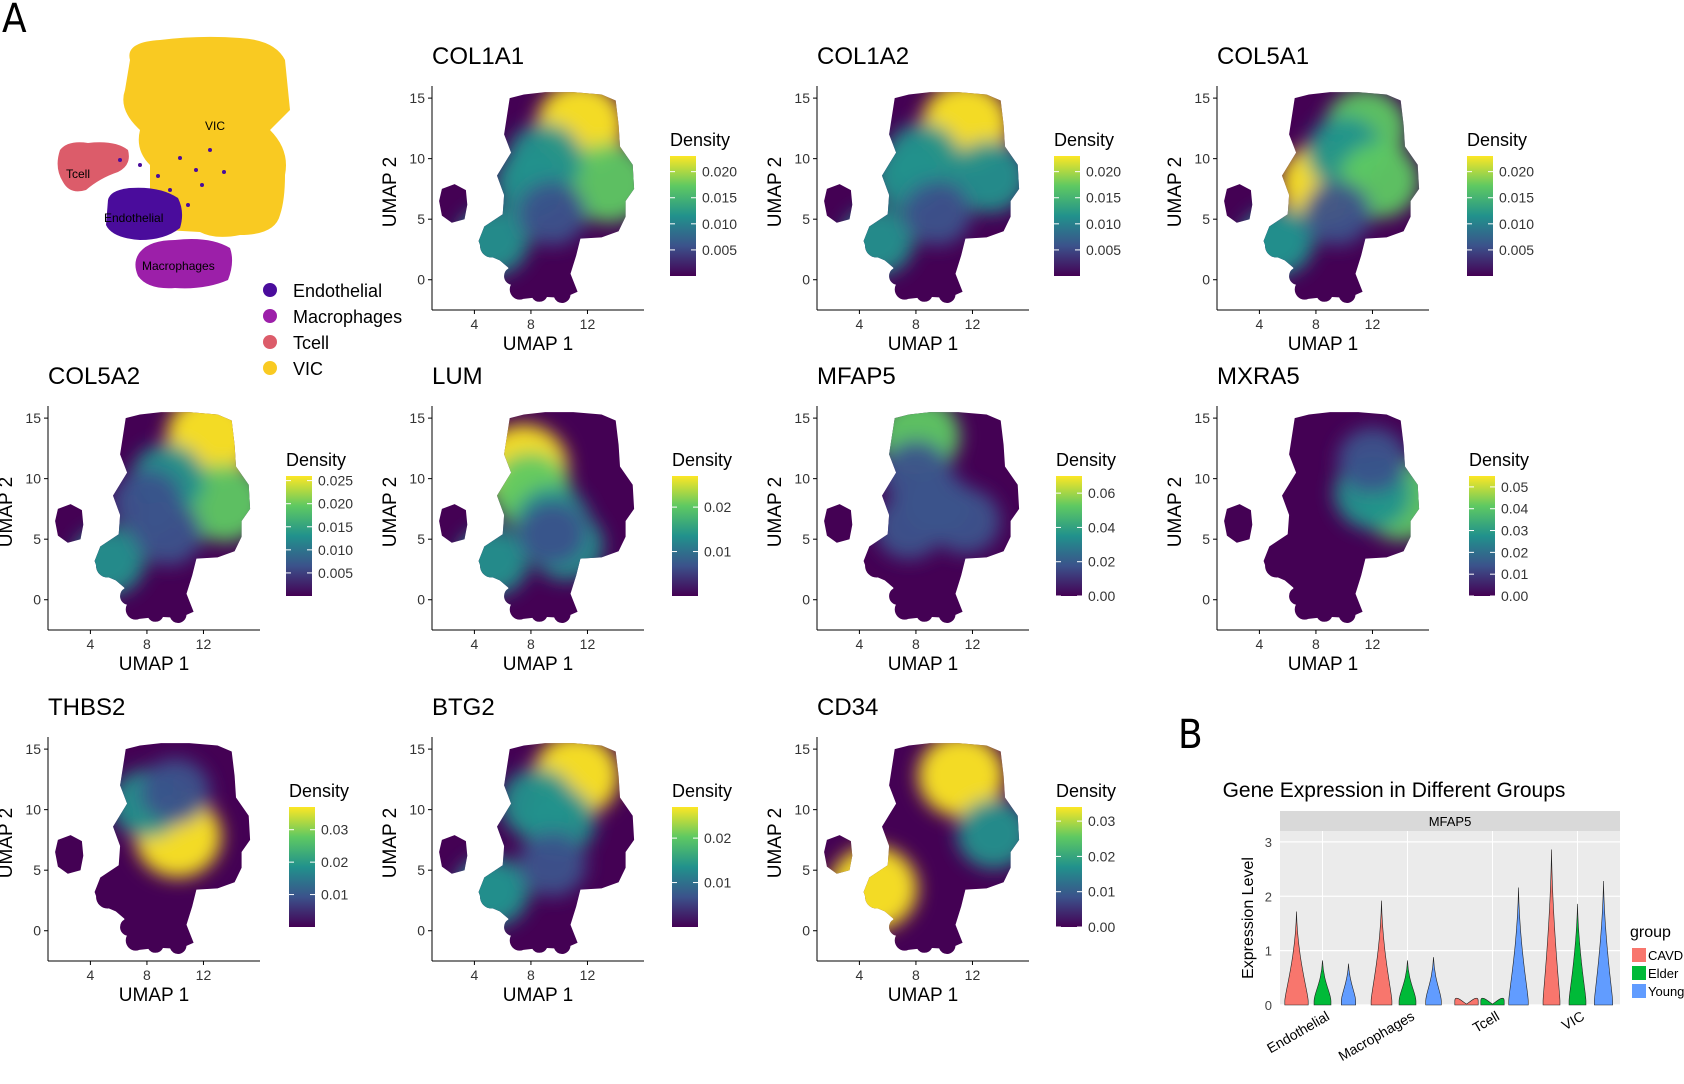  What do you see at coordinates (1573, 1021) in the screenshot?
I see `x-tick-label: VIC` at bounding box center [1573, 1021].